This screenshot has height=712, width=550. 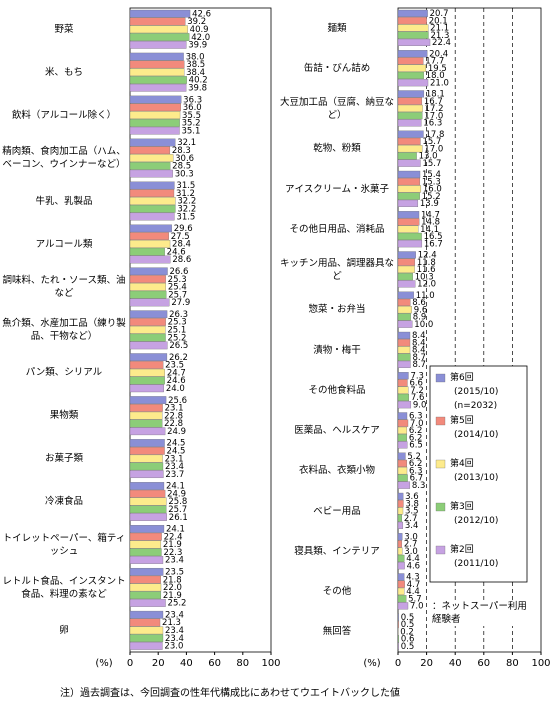 What do you see at coordinates (415, 599) in the screenshot?
I see `value-label: 5.7` at bounding box center [415, 599].